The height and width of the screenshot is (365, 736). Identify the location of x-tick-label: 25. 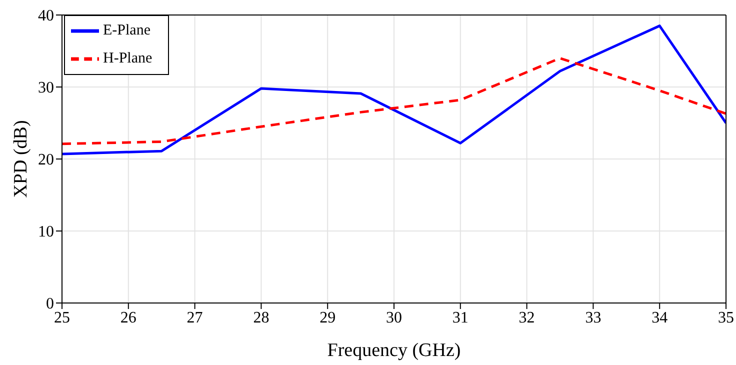
(62, 317).